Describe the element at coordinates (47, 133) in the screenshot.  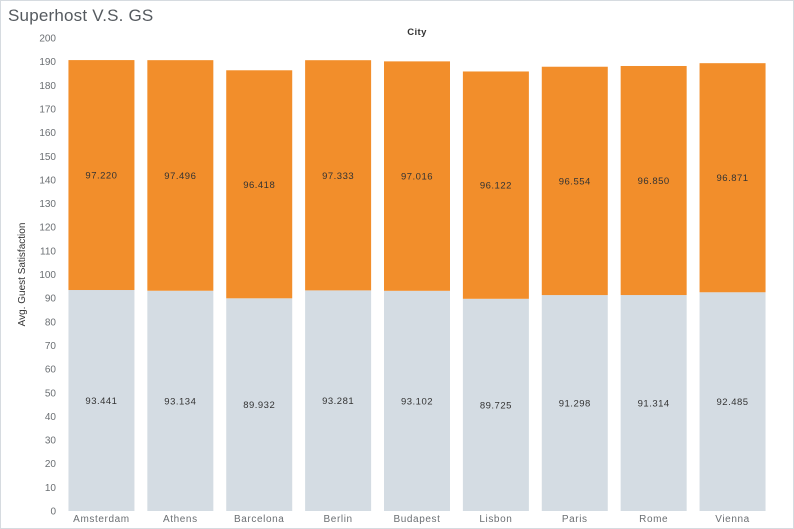
I see `y-tick-label: 160` at that location.